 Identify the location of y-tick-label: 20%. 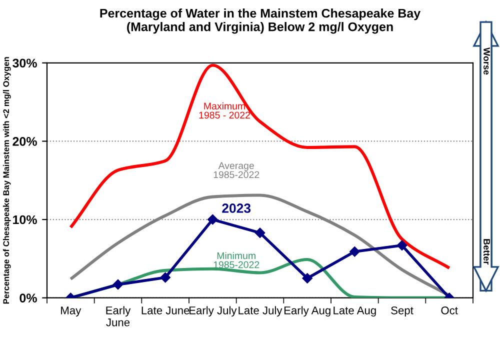
(24, 141).